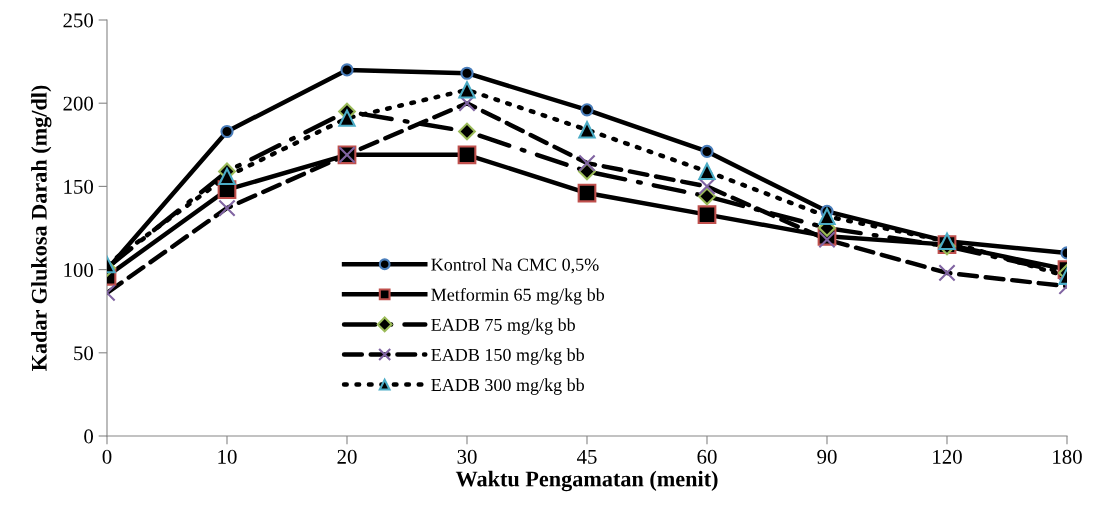  Describe the element at coordinates (507, 386) in the screenshot. I see `legend-label: EADB 300 mg/kg bb` at that location.